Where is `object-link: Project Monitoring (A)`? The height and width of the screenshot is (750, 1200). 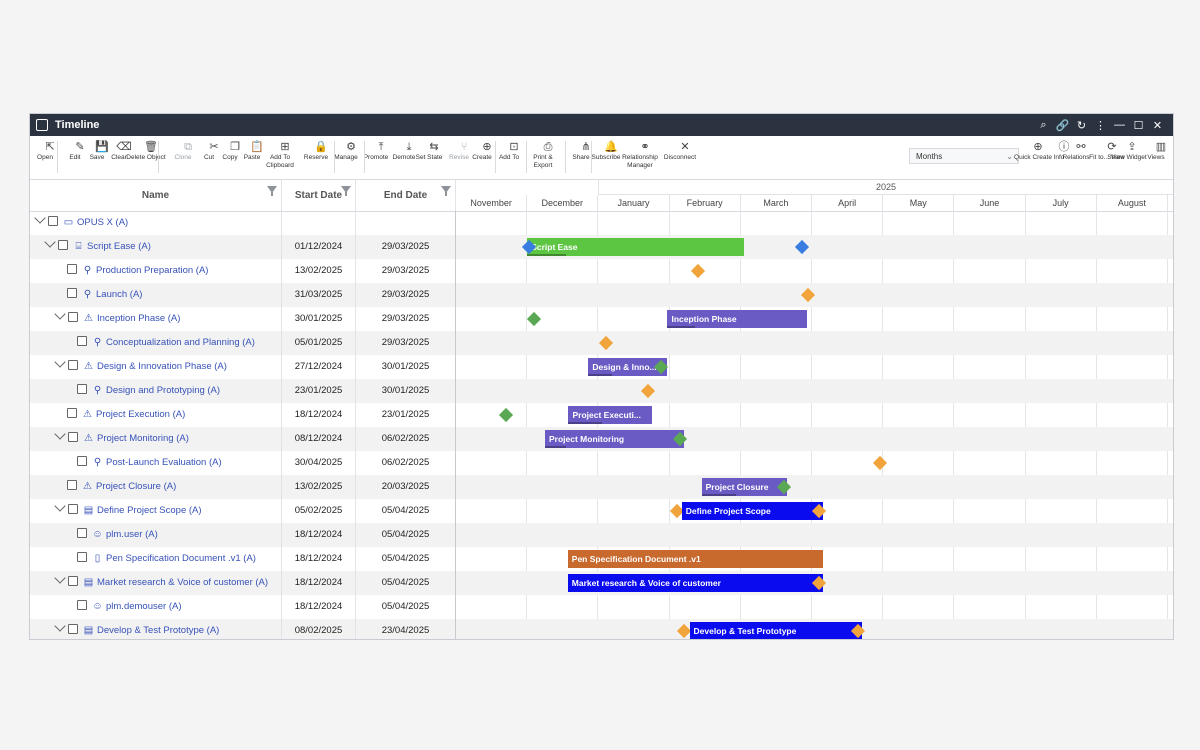 object-link: Project Monitoring (A) is located at coordinates (143, 438).